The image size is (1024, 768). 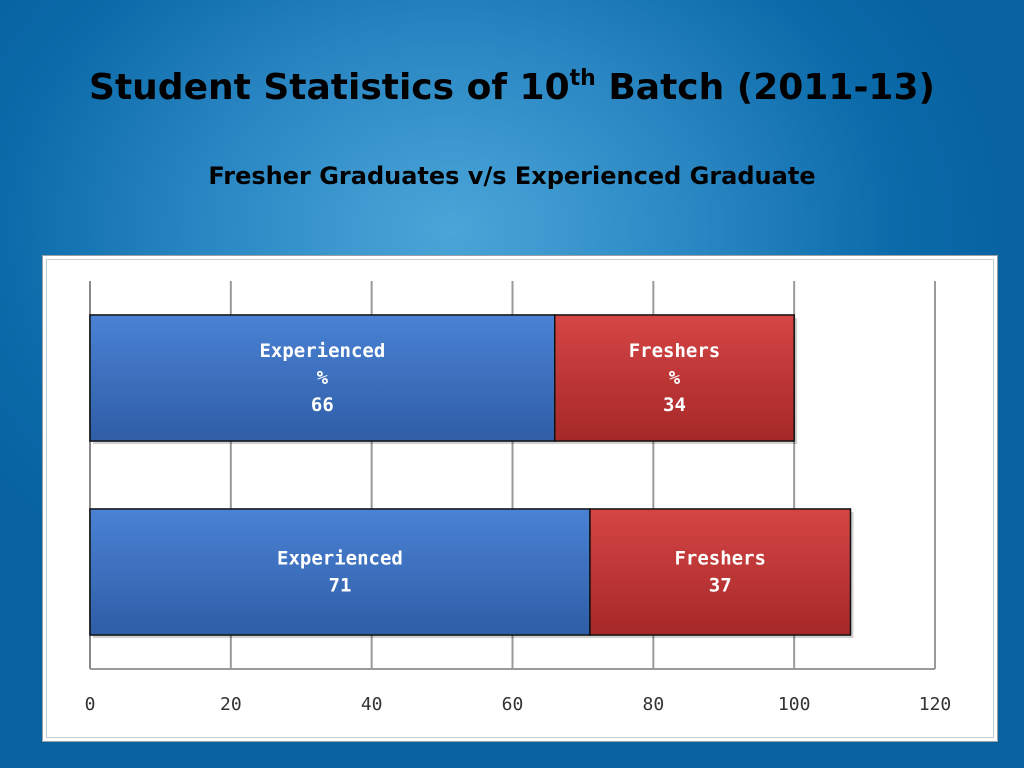 What do you see at coordinates (582, 78) in the screenshot?
I see `title-superscript: th` at bounding box center [582, 78].